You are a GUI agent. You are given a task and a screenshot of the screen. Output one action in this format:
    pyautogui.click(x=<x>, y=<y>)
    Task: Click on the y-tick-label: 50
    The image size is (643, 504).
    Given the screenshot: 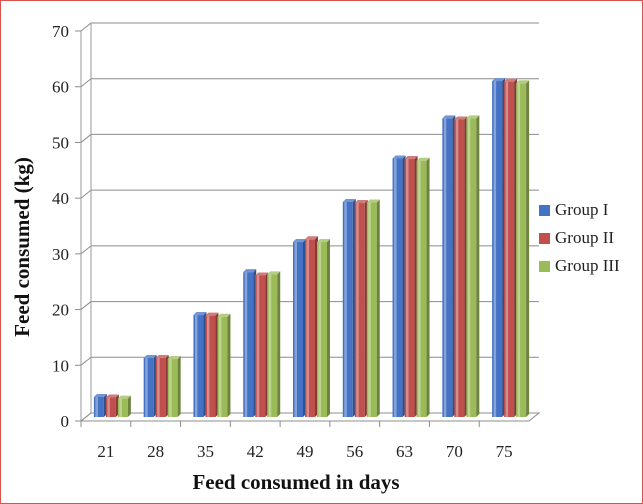 What is the action you would take?
    pyautogui.click(x=60, y=142)
    